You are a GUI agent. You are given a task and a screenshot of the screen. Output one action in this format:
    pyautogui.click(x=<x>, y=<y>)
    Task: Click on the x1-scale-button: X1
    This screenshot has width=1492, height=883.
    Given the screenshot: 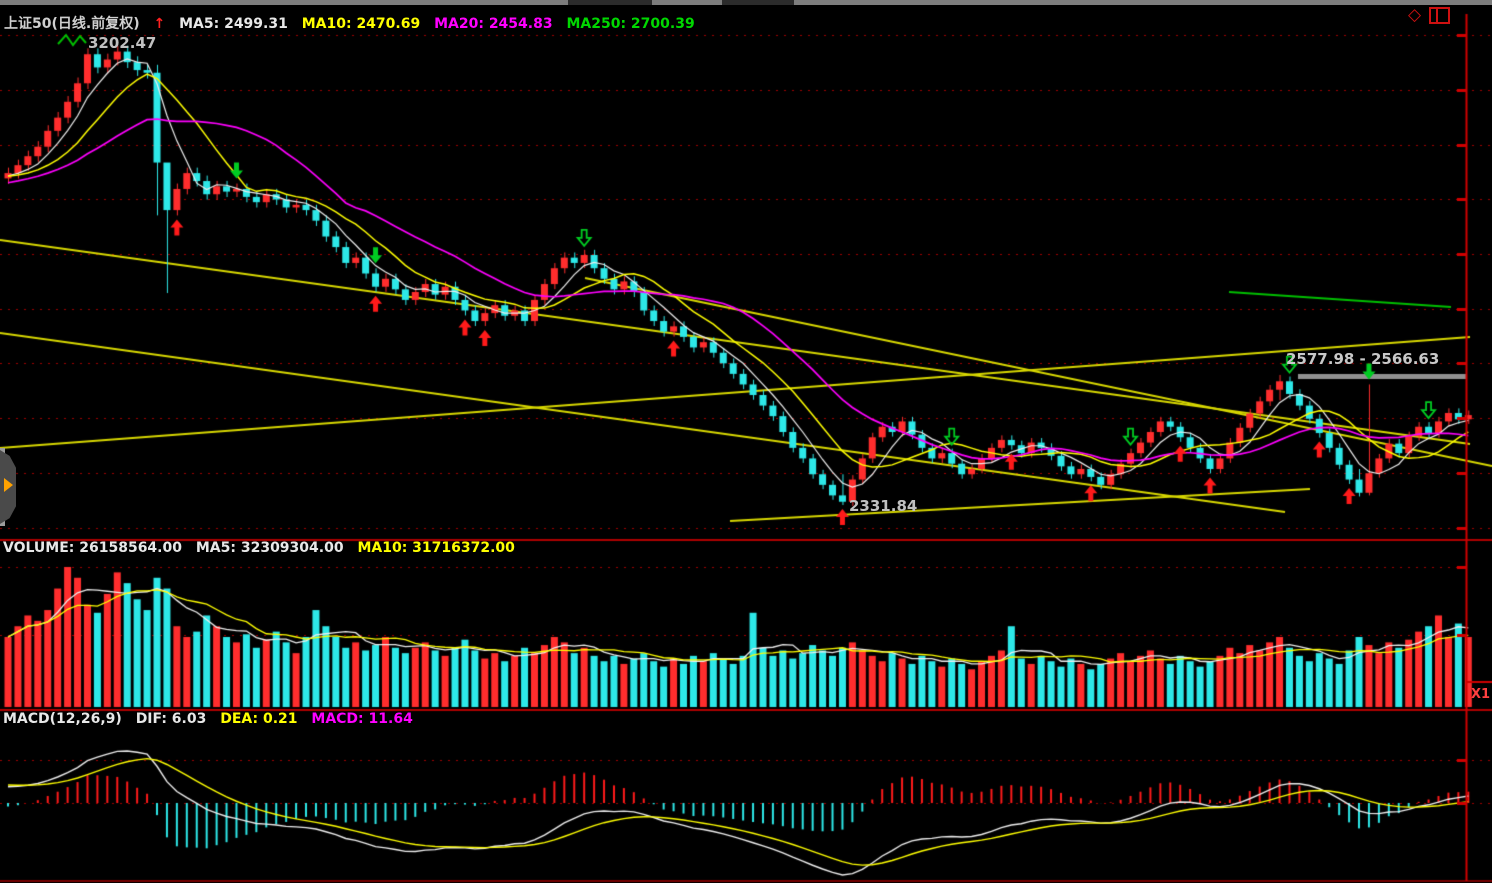 What is the action you would take?
    pyautogui.click(x=1481, y=694)
    